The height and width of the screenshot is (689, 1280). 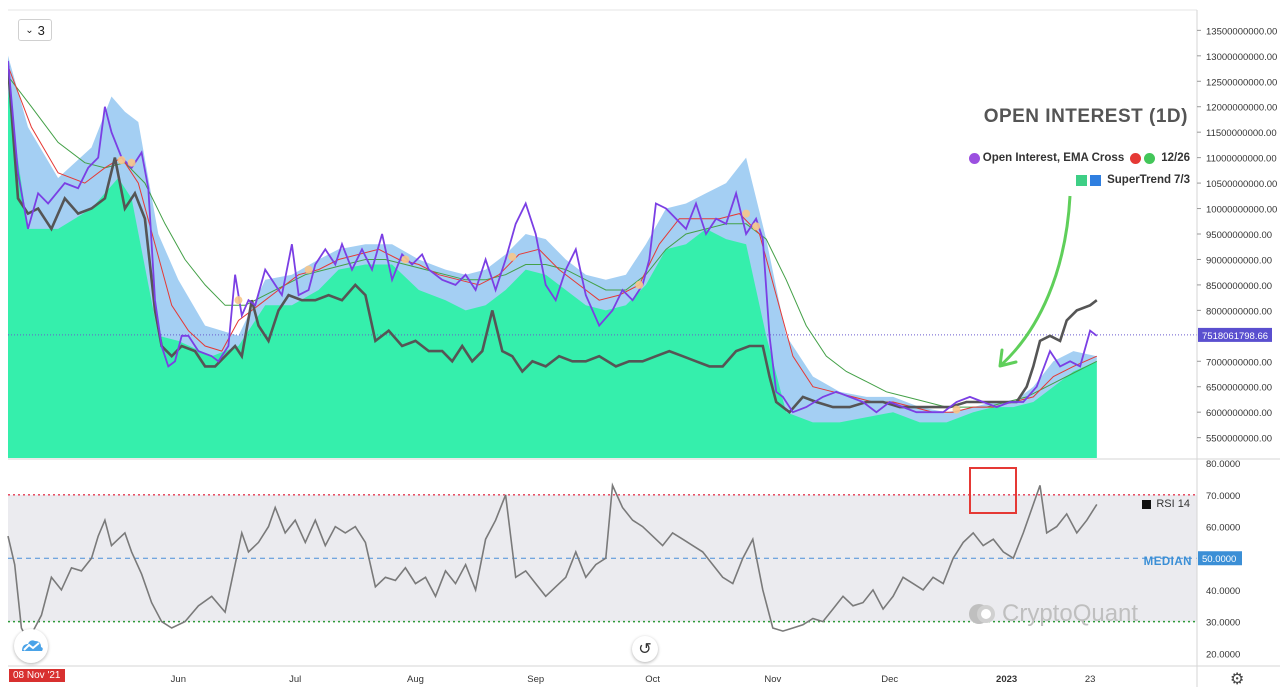 What do you see at coordinates (1239, 439) in the screenshot?
I see `main-y-tick-label-15: 5500000000.00` at bounding box center [1239, 439].